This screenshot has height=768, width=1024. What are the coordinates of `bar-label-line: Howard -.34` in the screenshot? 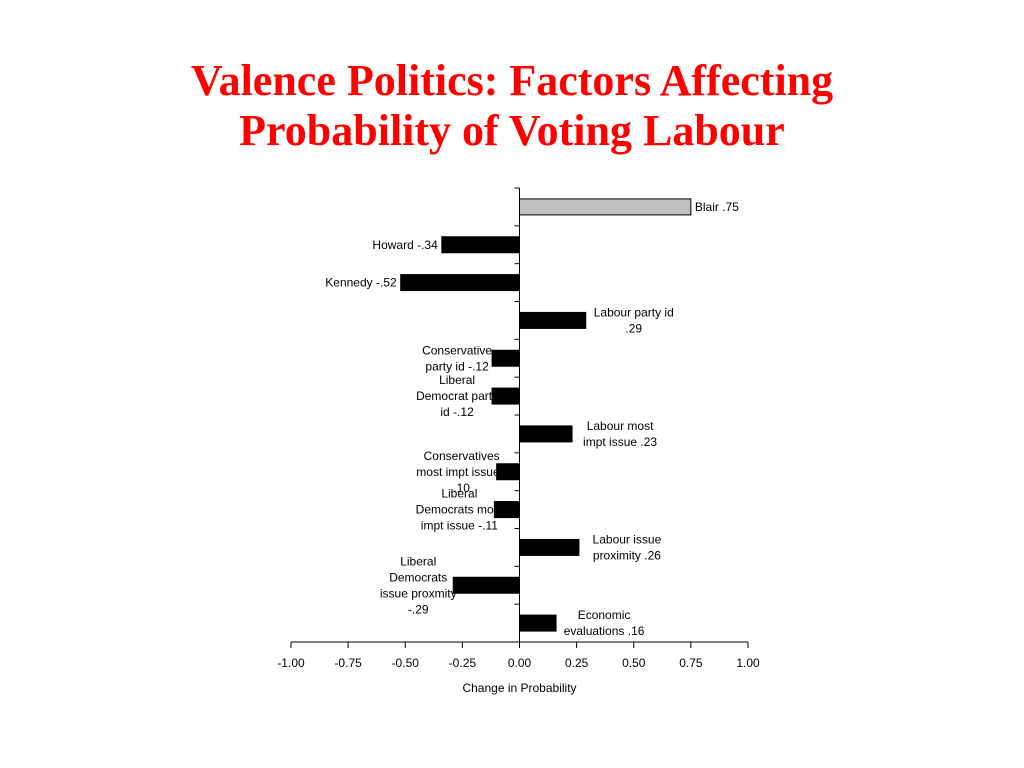 It's located at (405, 245).